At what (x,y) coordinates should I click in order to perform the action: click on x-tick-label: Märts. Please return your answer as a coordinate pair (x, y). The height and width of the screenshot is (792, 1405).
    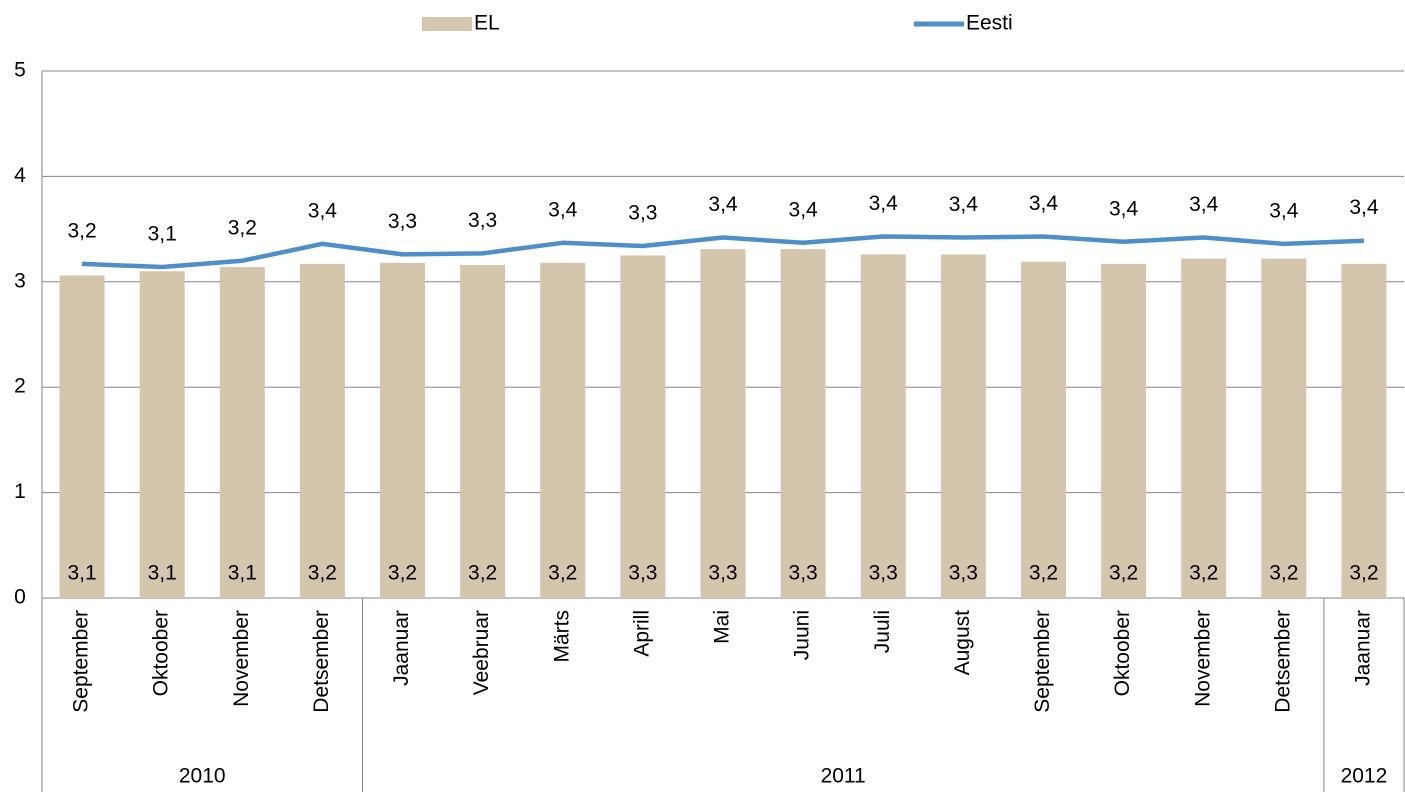
    Looking at the image, I should click on (561, 636).